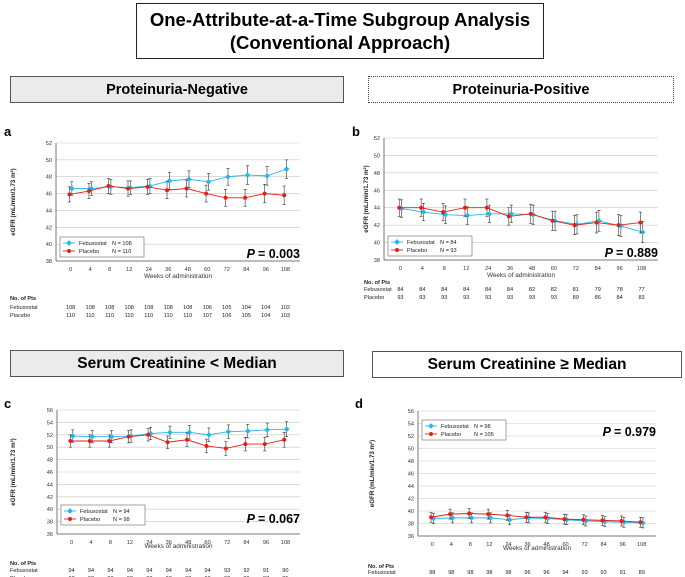 The width and height of the screenshot is (685, 577). What do you see at coordinates (448, 243) in the screenshot?
I see `legend-n: N = 84` at bounding box center [448, 243].